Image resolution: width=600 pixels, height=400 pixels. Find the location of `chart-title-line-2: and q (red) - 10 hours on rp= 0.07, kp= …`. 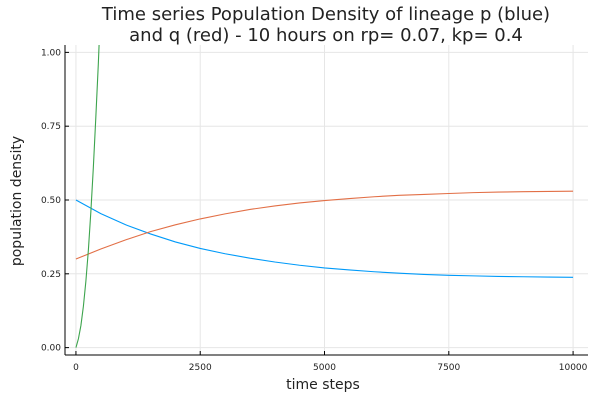

chart-title-line-2: and q (red) - 10 hours on rp= 0.07, kp= … is located at coordinates (326, 35).